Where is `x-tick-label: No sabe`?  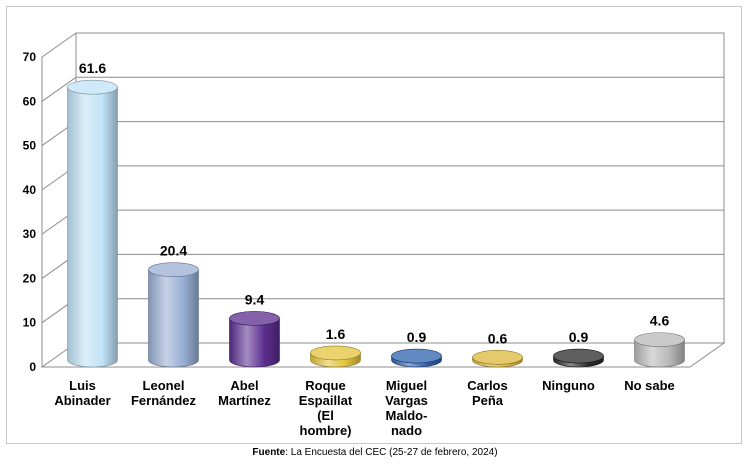
x-tick-label: No sabe is located at coordinates (649, 385).